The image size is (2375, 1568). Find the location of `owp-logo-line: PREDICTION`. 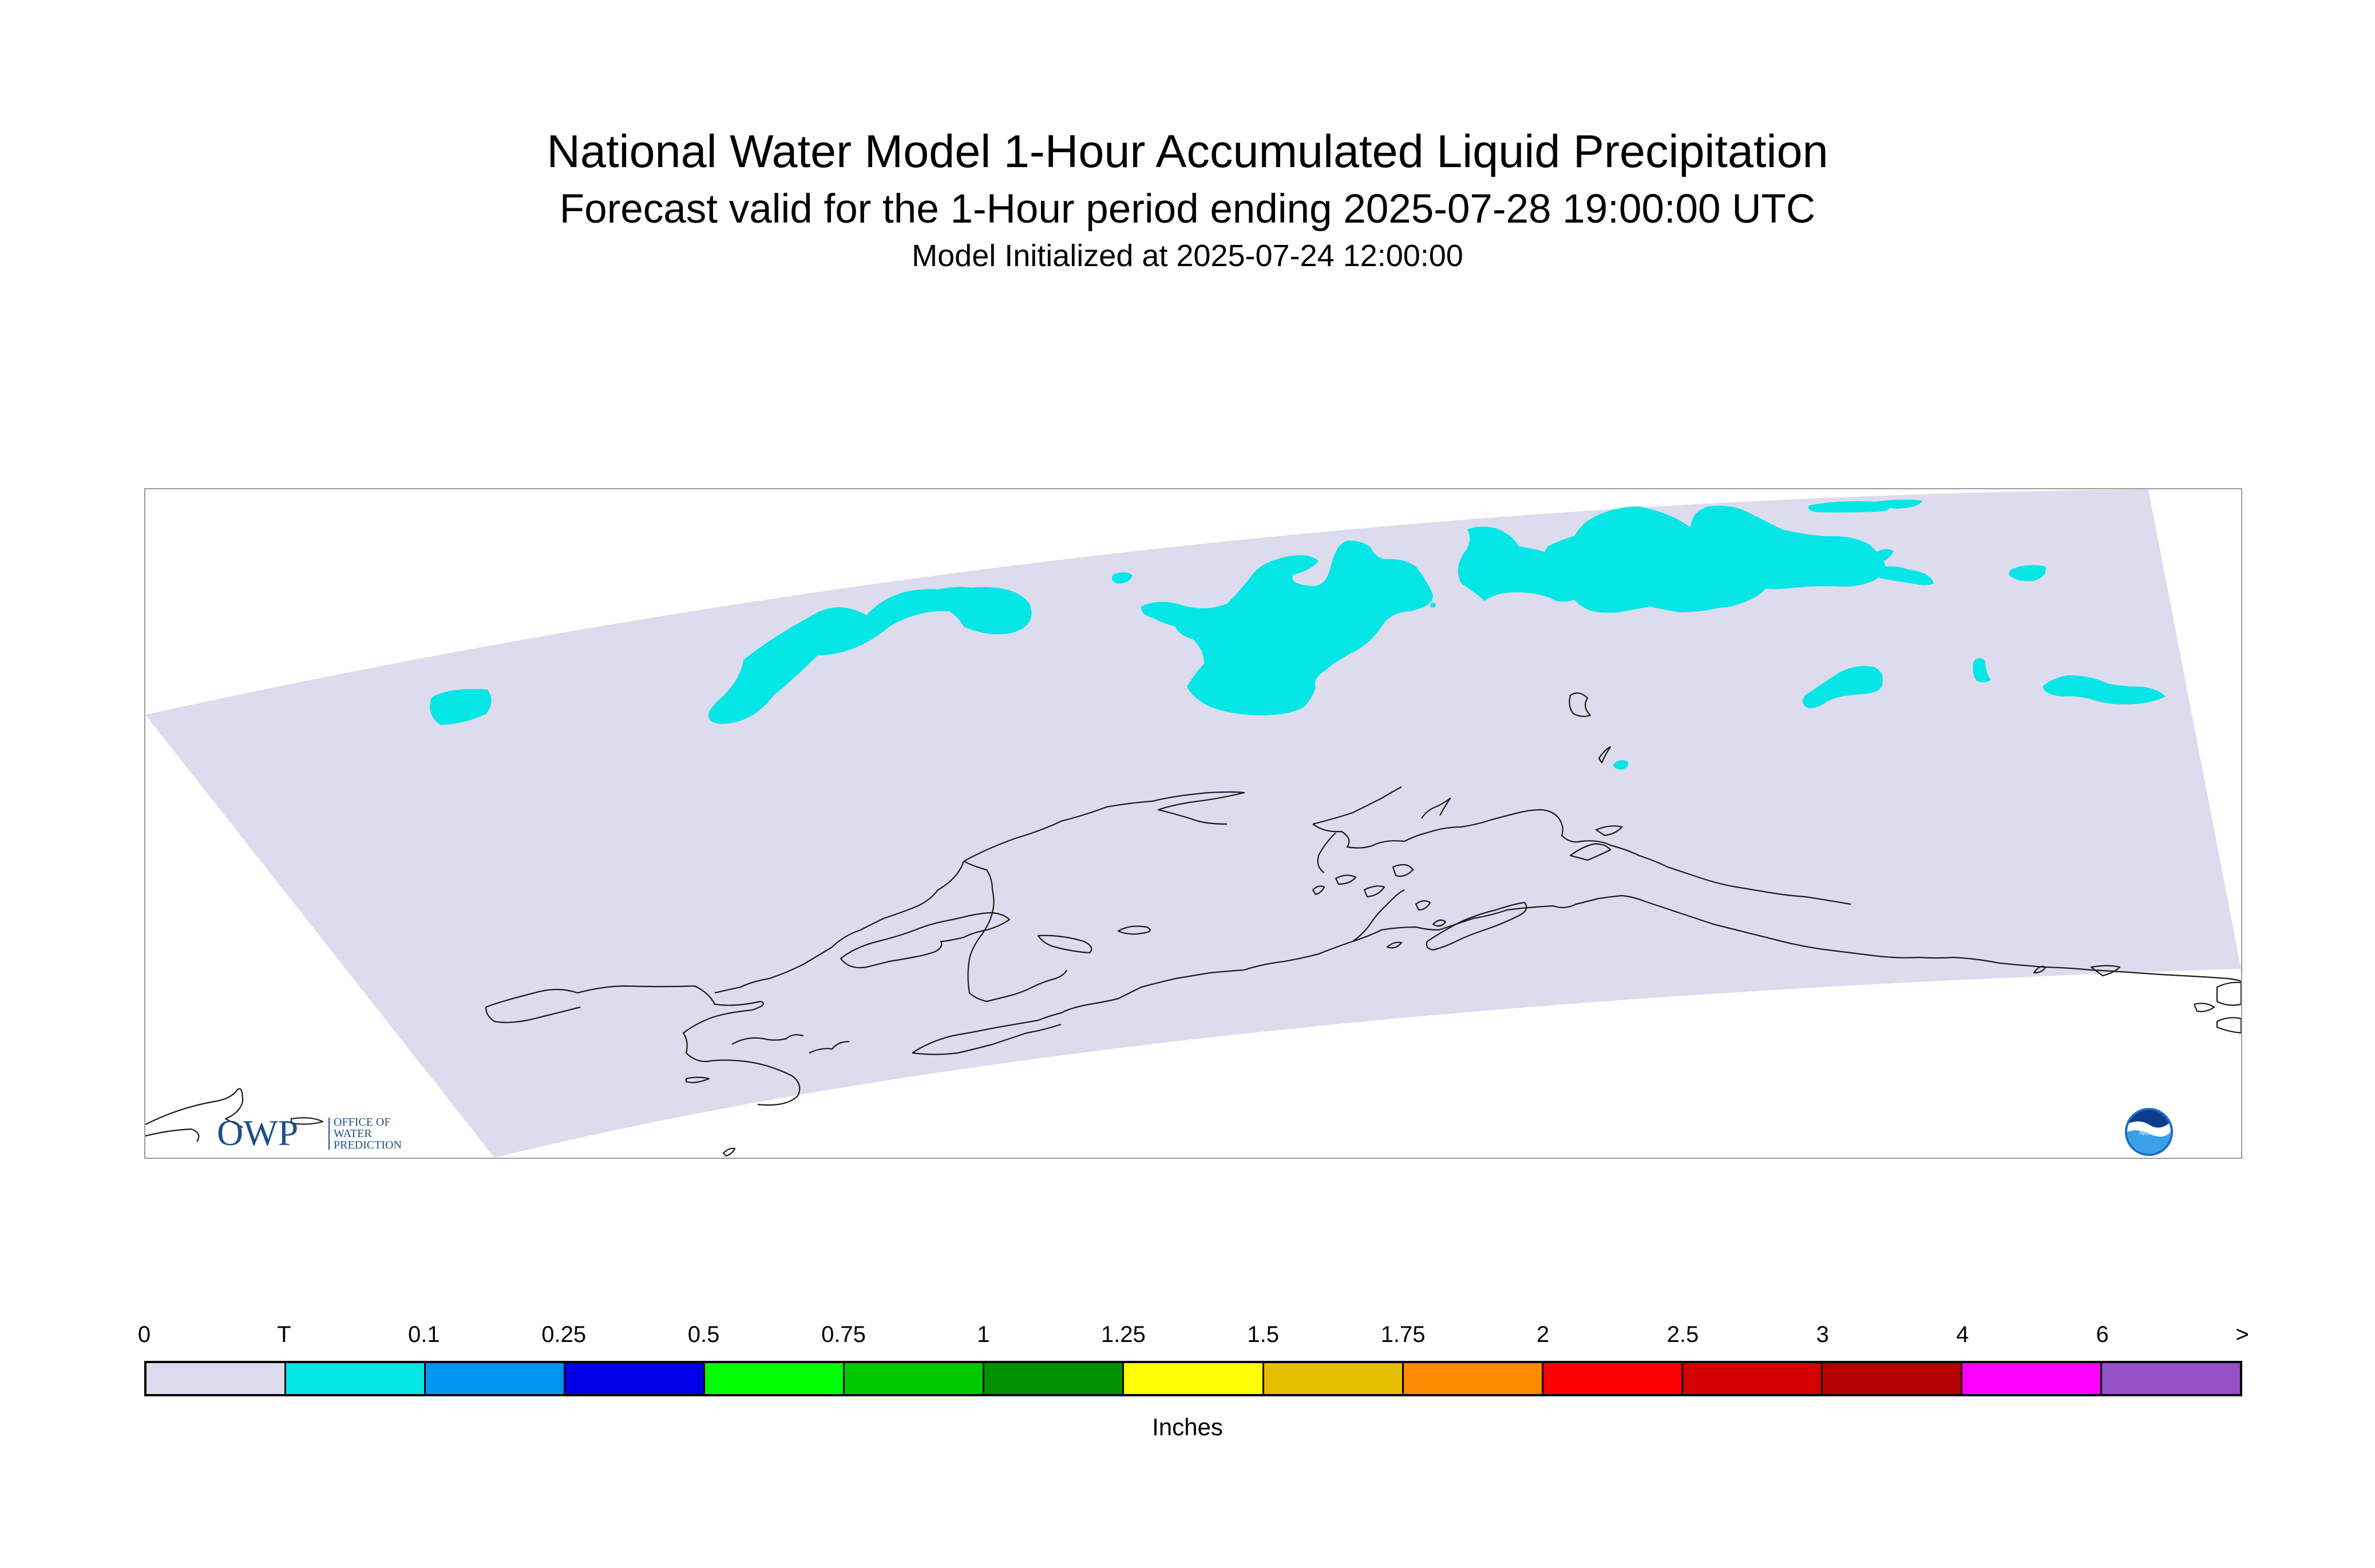

owp-logo-line: PREDICTION is located at coordinates (368, 1145).